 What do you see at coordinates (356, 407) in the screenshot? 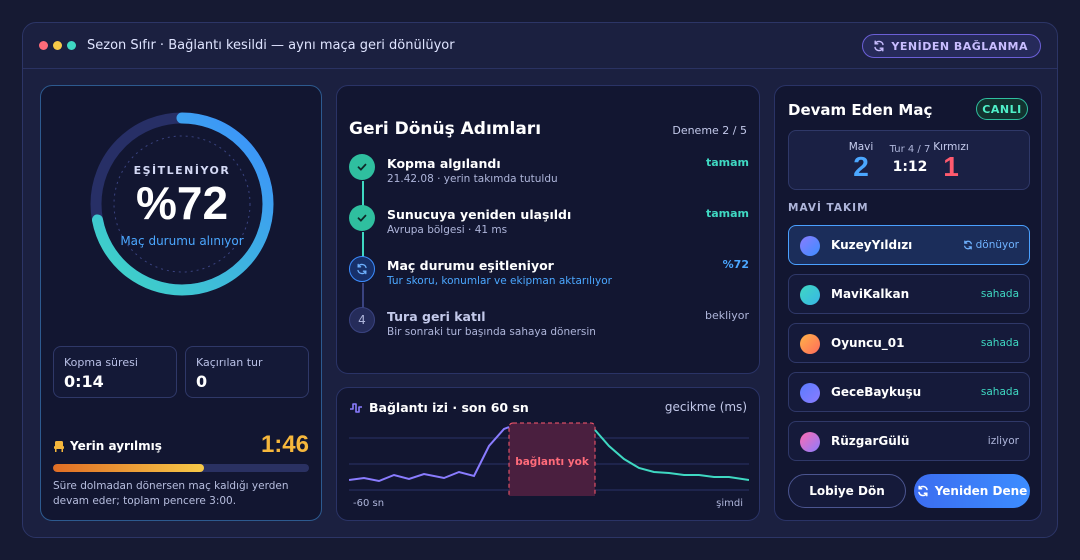
I see `pulse-icon` at bounding box center [356, 407].